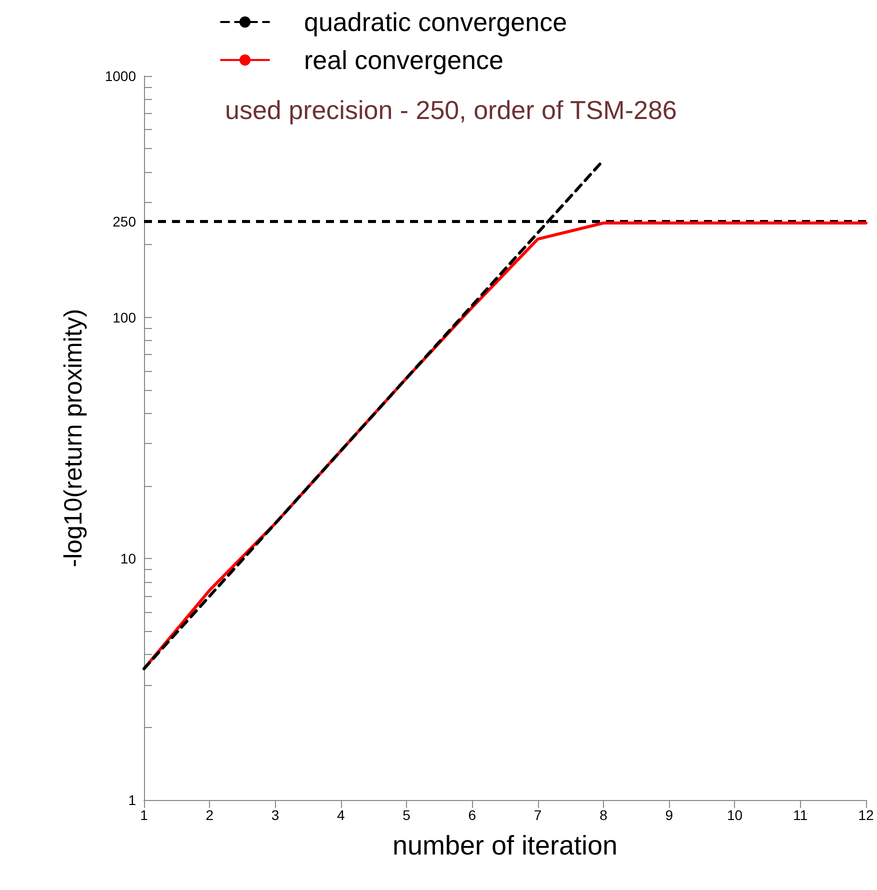  What do you see at coordinates (669, 815) in the screenshot?
I see `x-tick-label: 9` at bounding box center [669, 815].